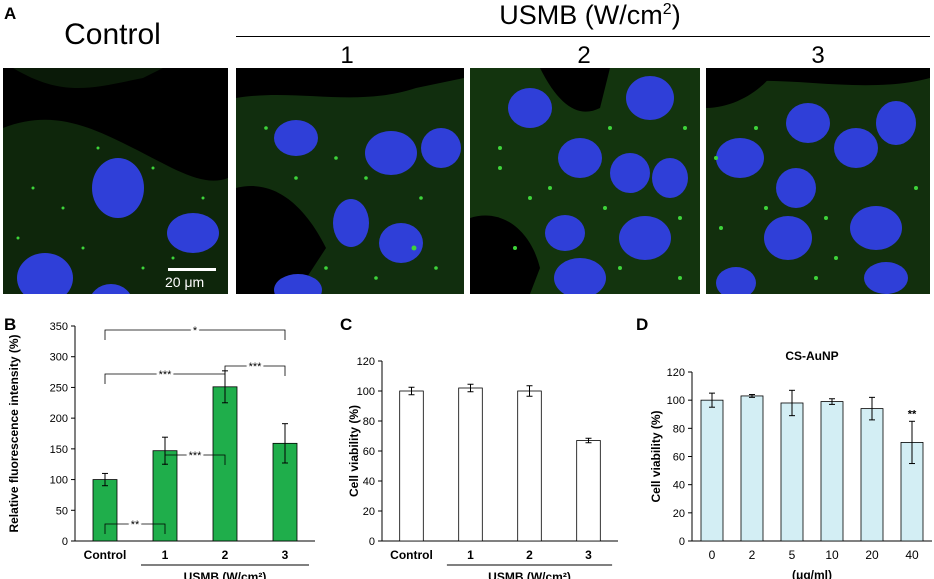  What do you see at coordinates (59, 450) in the screenshot?
I see `y-tick-label: 150` at bounding box center [59, 450].